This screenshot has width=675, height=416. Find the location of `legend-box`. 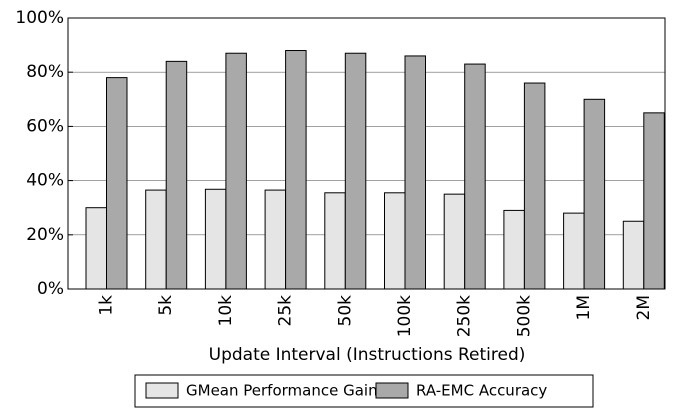

legend-box is located at coordinates (364, 391).